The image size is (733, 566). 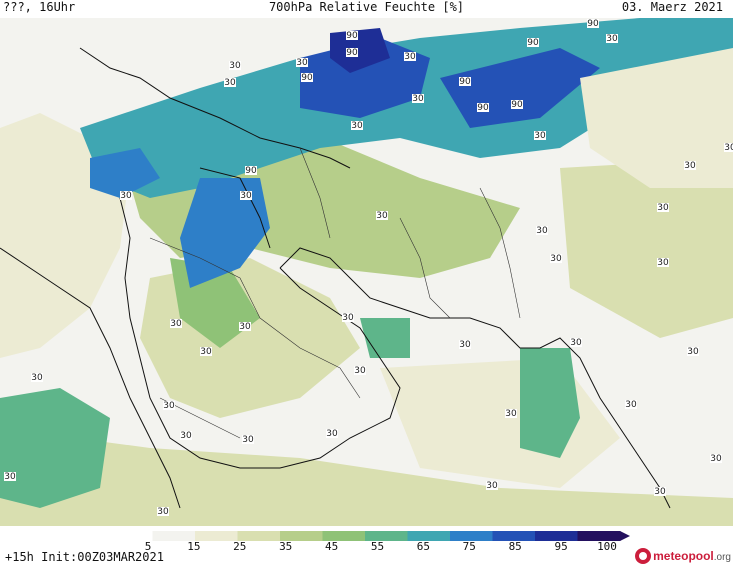 What do you see at coordinates (683, 556) in the screenshot?
I see `brand-name: meteopool` at bounding box center [683, 556].